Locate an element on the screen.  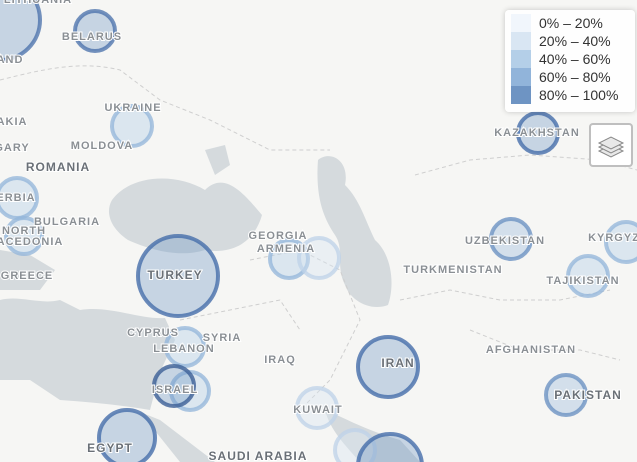
legend-label: 60% – 80% is located at coordinates (575, 77).